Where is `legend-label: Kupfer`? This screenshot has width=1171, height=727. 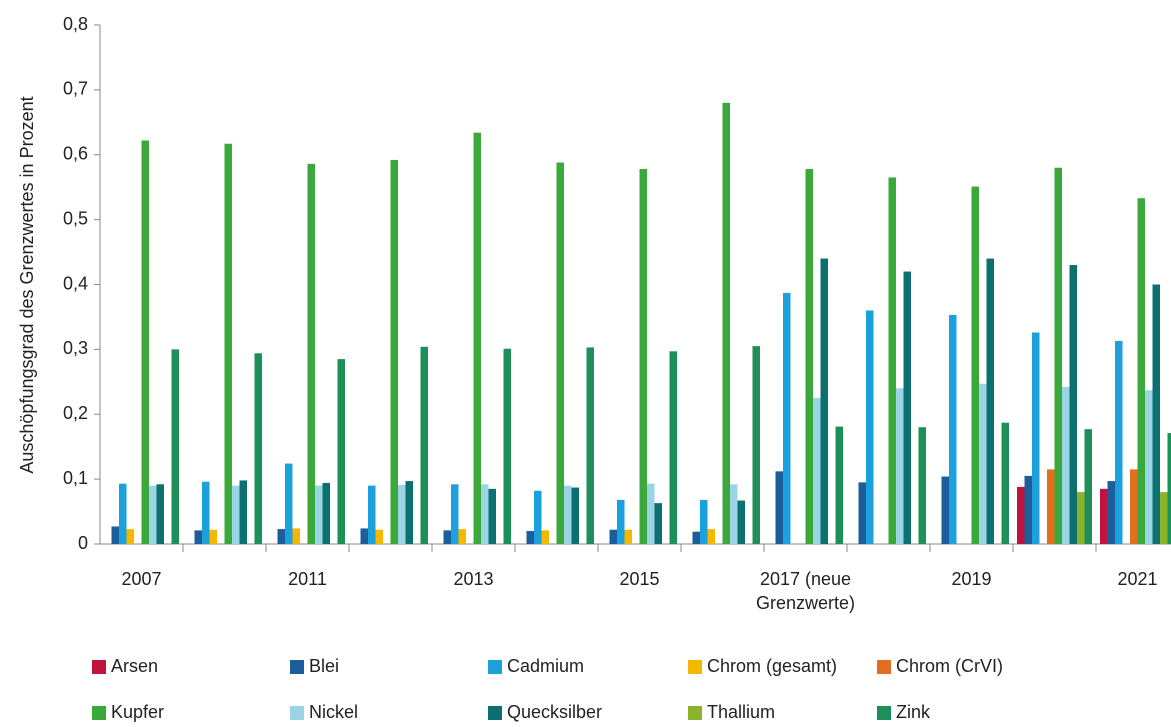 legend-label: Kupfer is located at coordinates (137, 712).